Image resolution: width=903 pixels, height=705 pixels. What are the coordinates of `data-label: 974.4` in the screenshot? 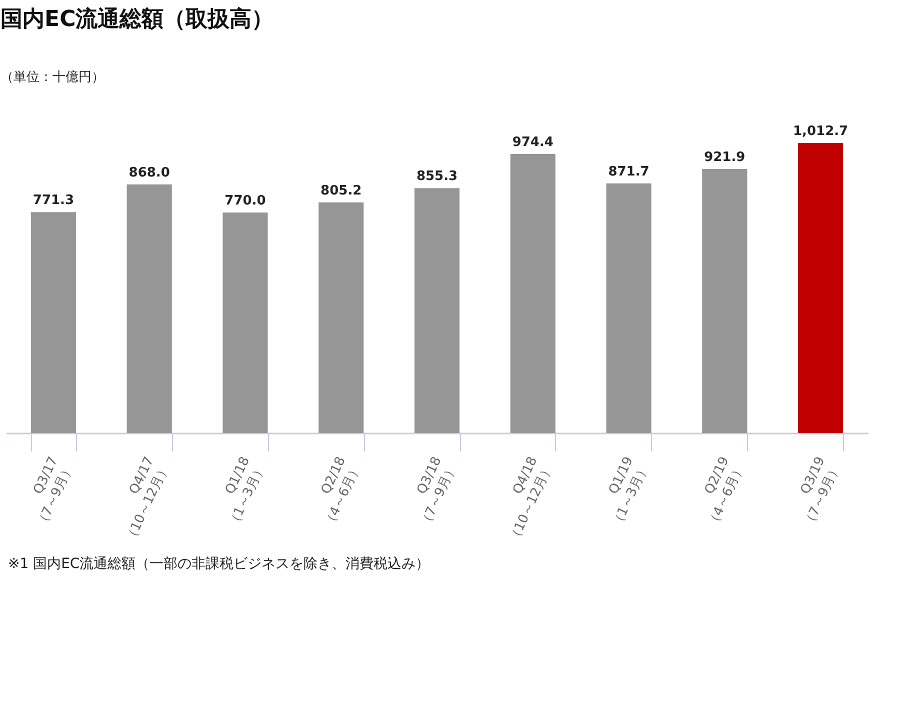 It's located at (533, 142).